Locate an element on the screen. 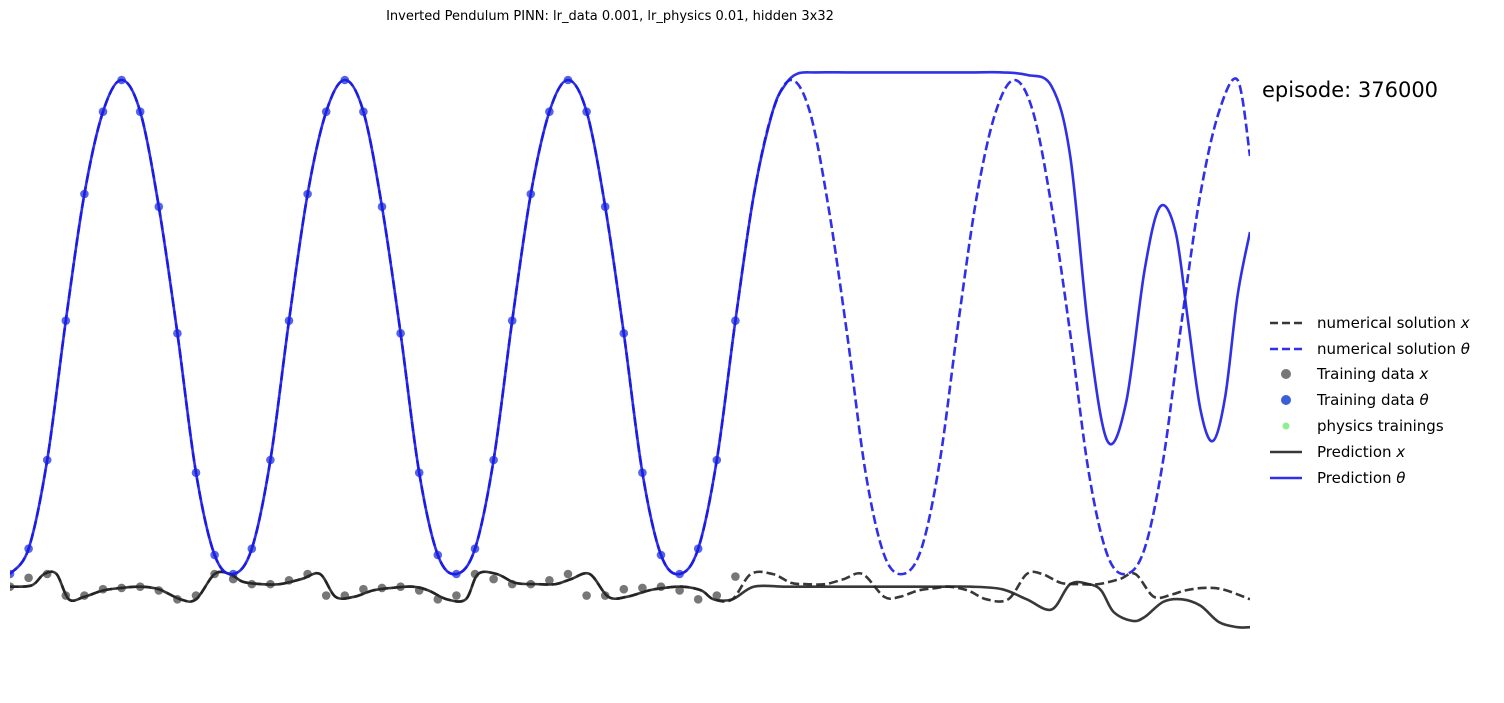  legend-item: numerical solution x is located at coordinates (1366, 323).